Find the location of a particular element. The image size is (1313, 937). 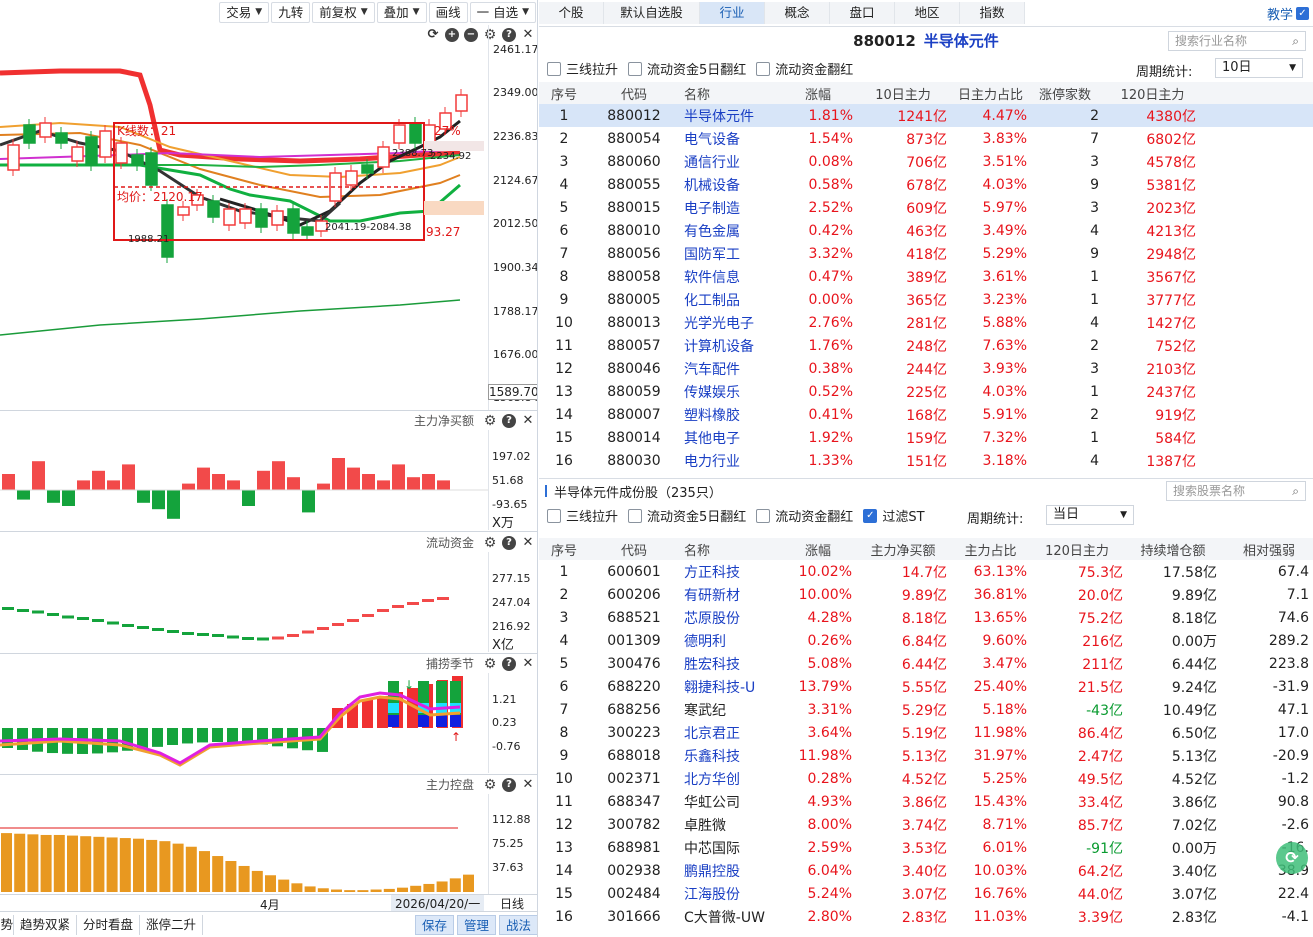

column-header: 名称 is located at coordinates (697, 95).